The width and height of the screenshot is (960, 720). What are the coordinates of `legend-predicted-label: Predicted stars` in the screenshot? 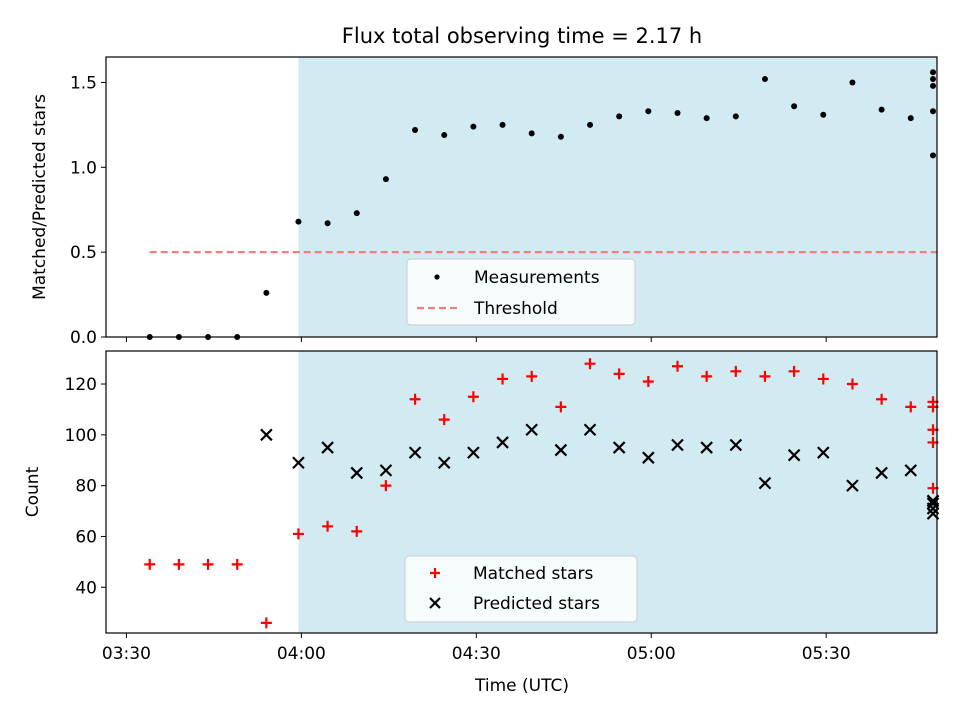 It's located at (536, 604).